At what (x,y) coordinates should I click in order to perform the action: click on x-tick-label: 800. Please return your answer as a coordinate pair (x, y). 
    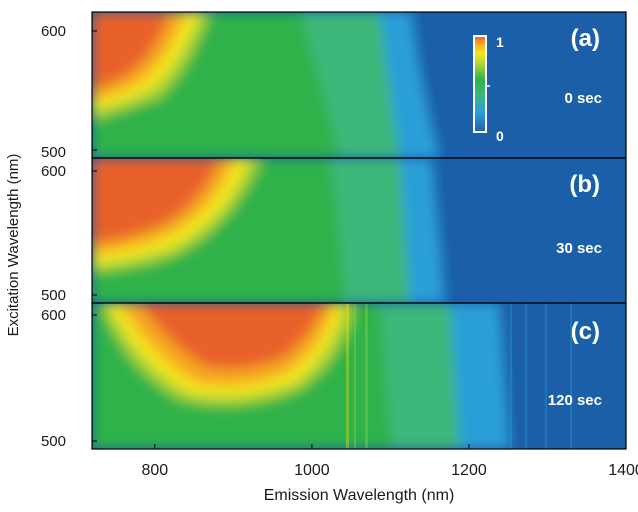
    Looking at the image, I should click on (154, 470).